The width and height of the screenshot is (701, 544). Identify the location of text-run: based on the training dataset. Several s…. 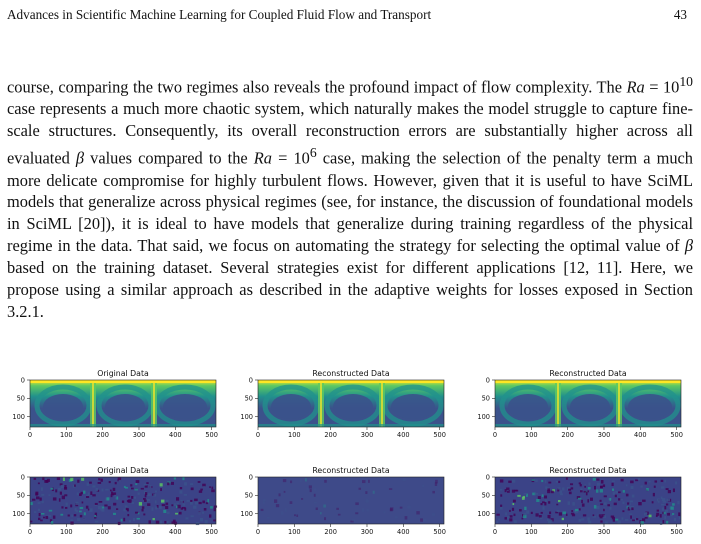
(350, 289).